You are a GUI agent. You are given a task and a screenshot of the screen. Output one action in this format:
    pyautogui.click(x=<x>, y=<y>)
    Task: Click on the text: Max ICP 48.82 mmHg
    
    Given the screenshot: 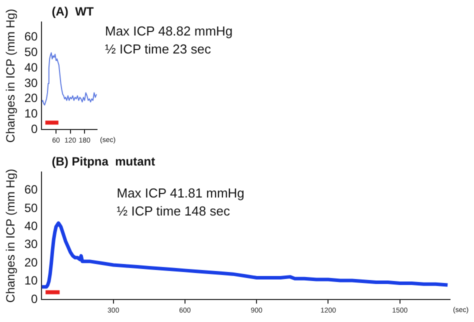 What is the action you would take?
    pyautogui.click(x=169, y=31)
    